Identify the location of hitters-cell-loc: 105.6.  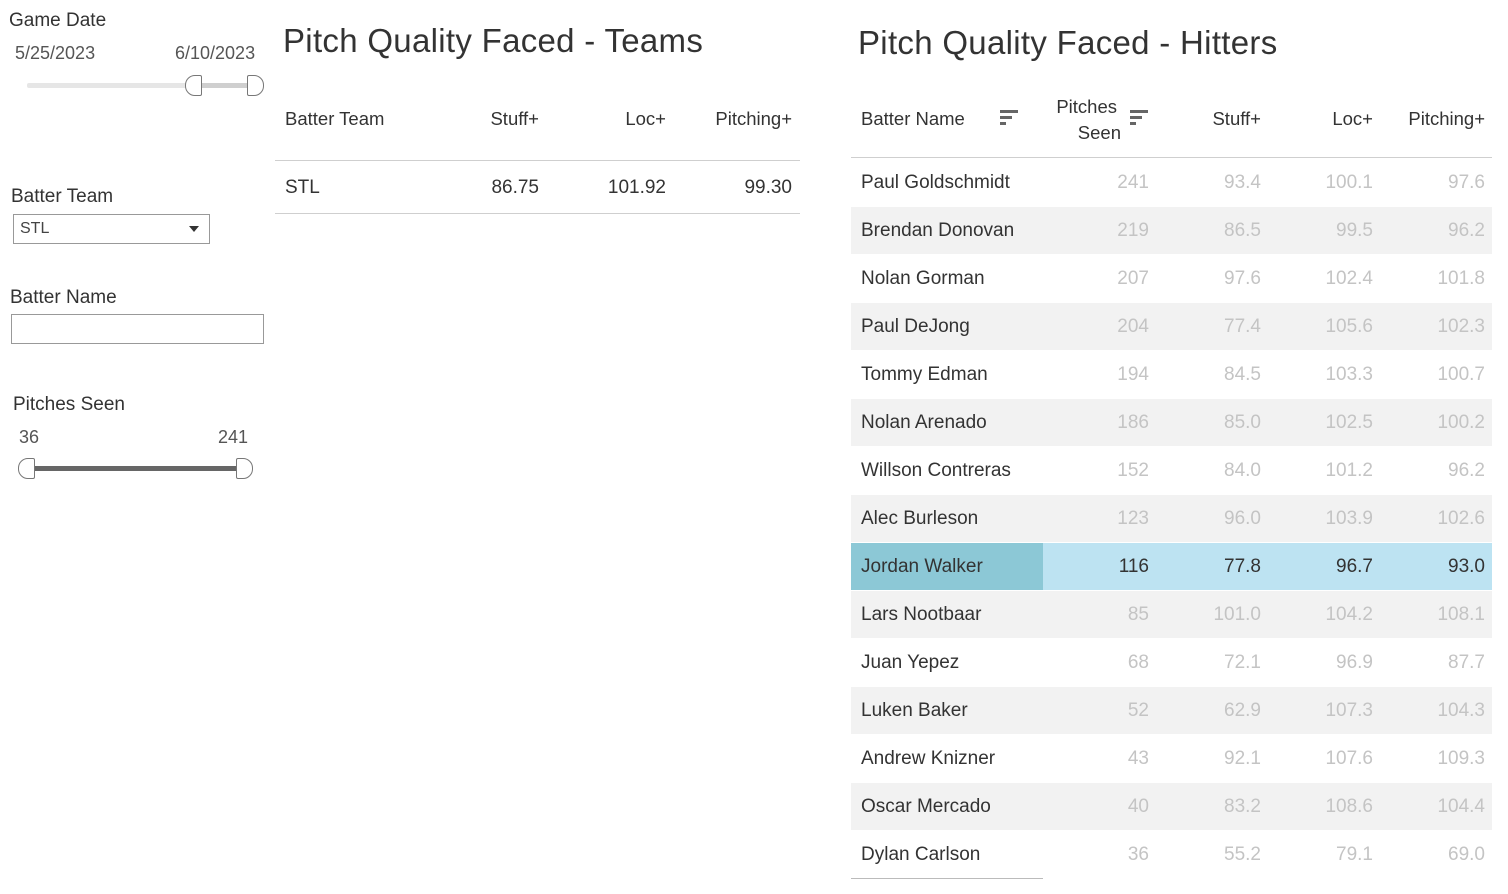
(1349, 326).